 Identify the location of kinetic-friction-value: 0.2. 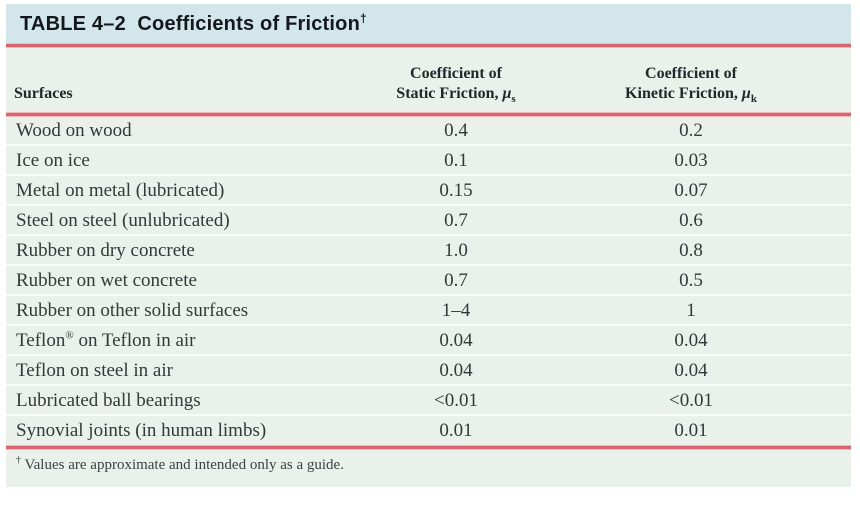
(691, 130).